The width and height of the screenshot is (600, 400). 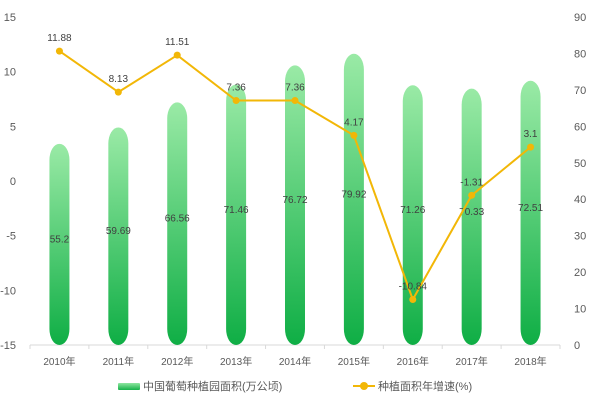 What do you see at coordinates (425, 387) in the screenshot?
I see `legend-line-label: 种植面积年增速(%)` at bounding box center [425, 387].